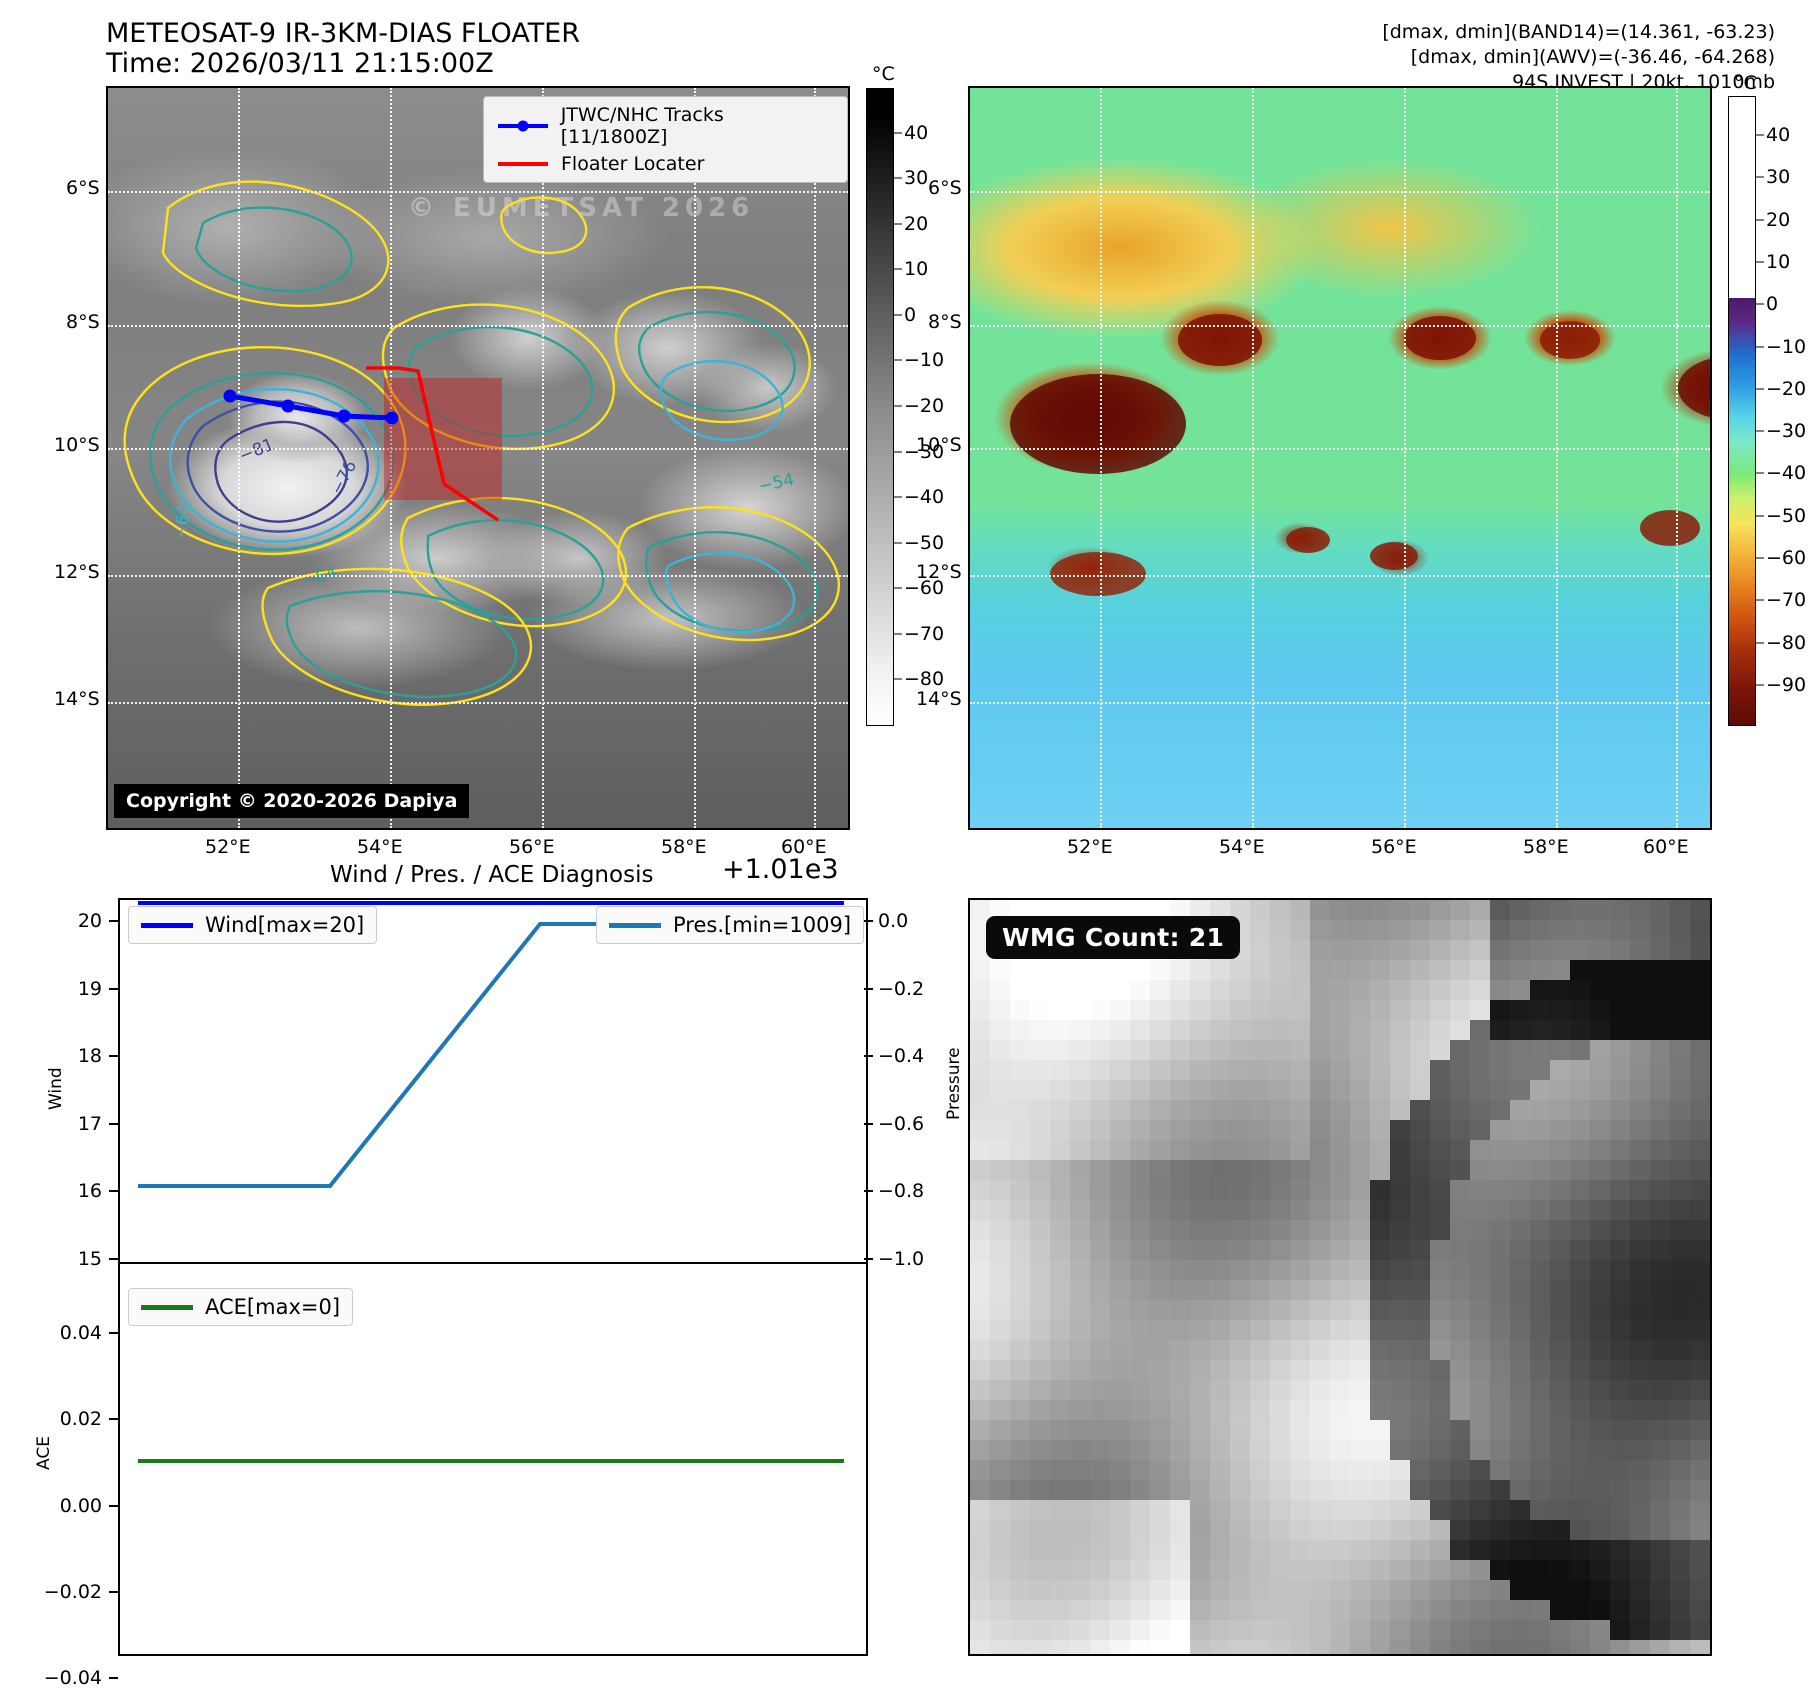  Describe the element at coordinates (482, 443) in the screenshot. I see `temperature-contours: −81 −76 −64 −54 −64` at that location.